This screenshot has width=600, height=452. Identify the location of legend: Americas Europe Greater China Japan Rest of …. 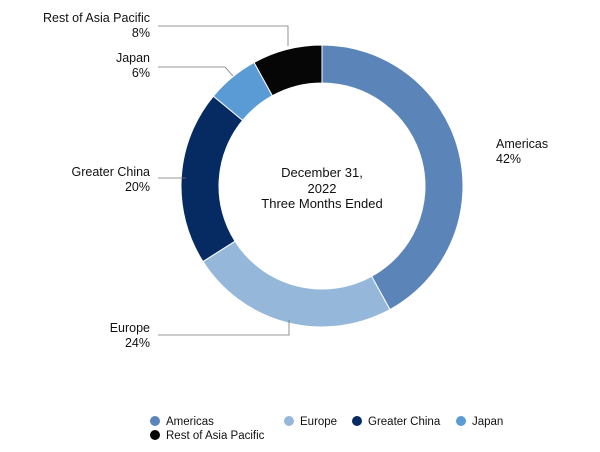
(326, 429).